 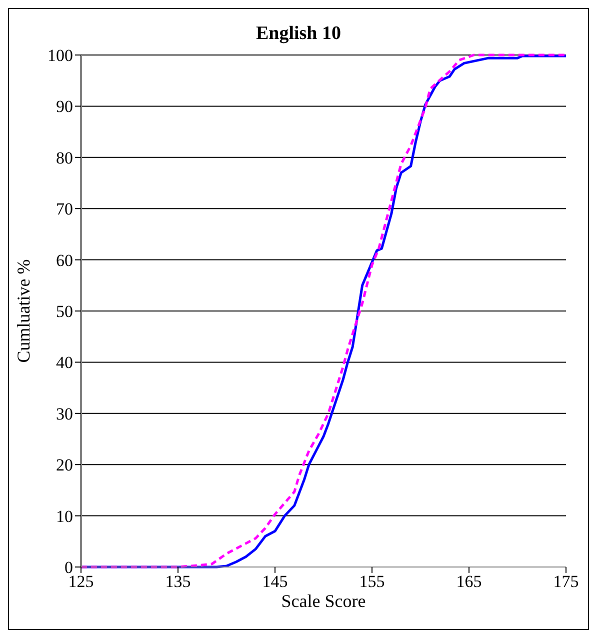 I want to click on y-tick-label: 70, so click(x=64, y=209).